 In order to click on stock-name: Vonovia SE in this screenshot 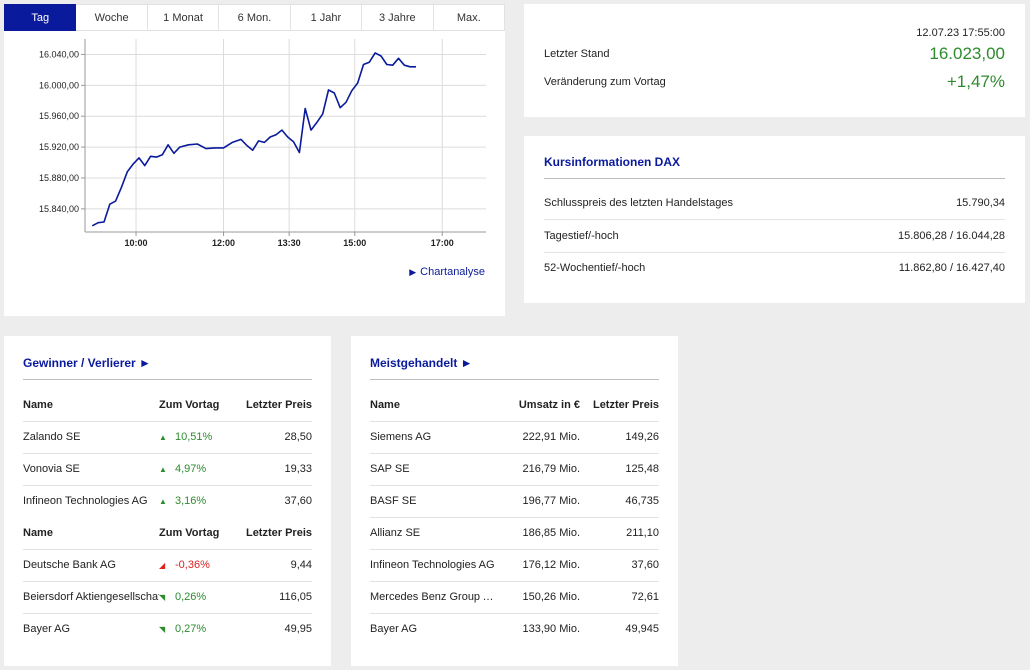, I will do `click(51, 469)`.